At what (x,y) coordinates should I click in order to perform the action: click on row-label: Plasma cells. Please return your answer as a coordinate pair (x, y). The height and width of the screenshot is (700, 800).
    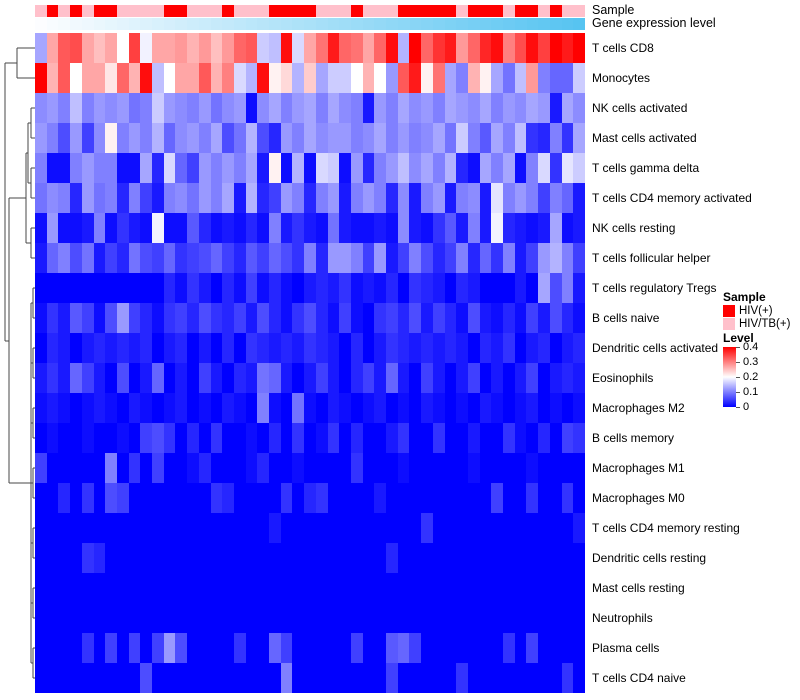
    Looking at the image, I should click on (626, 648).